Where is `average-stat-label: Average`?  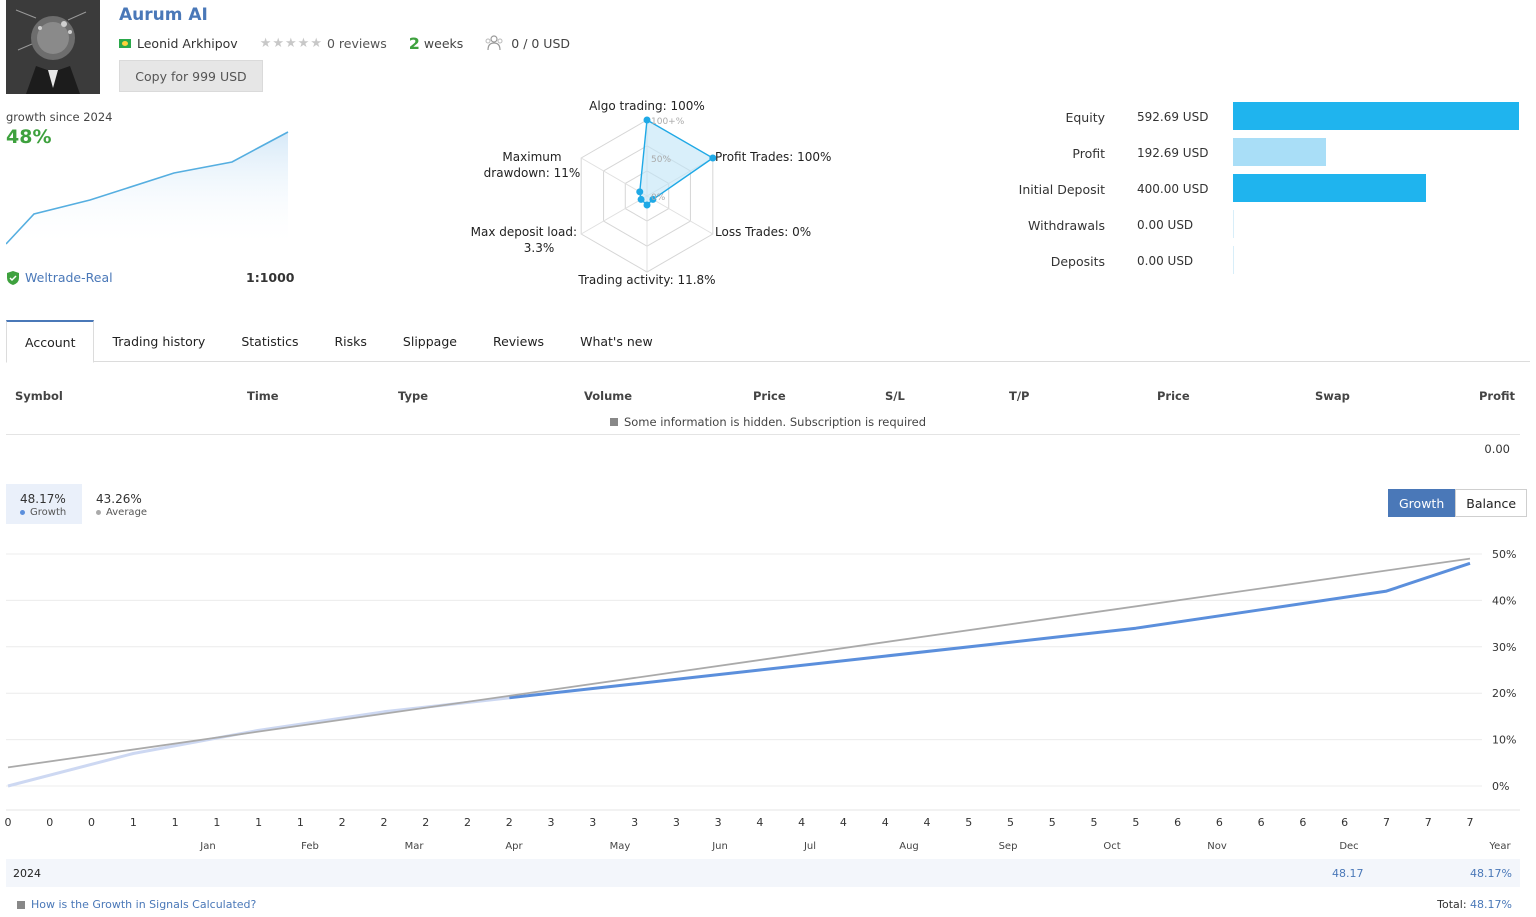 average-stat-label: Average is located at coordinates (127, 512).